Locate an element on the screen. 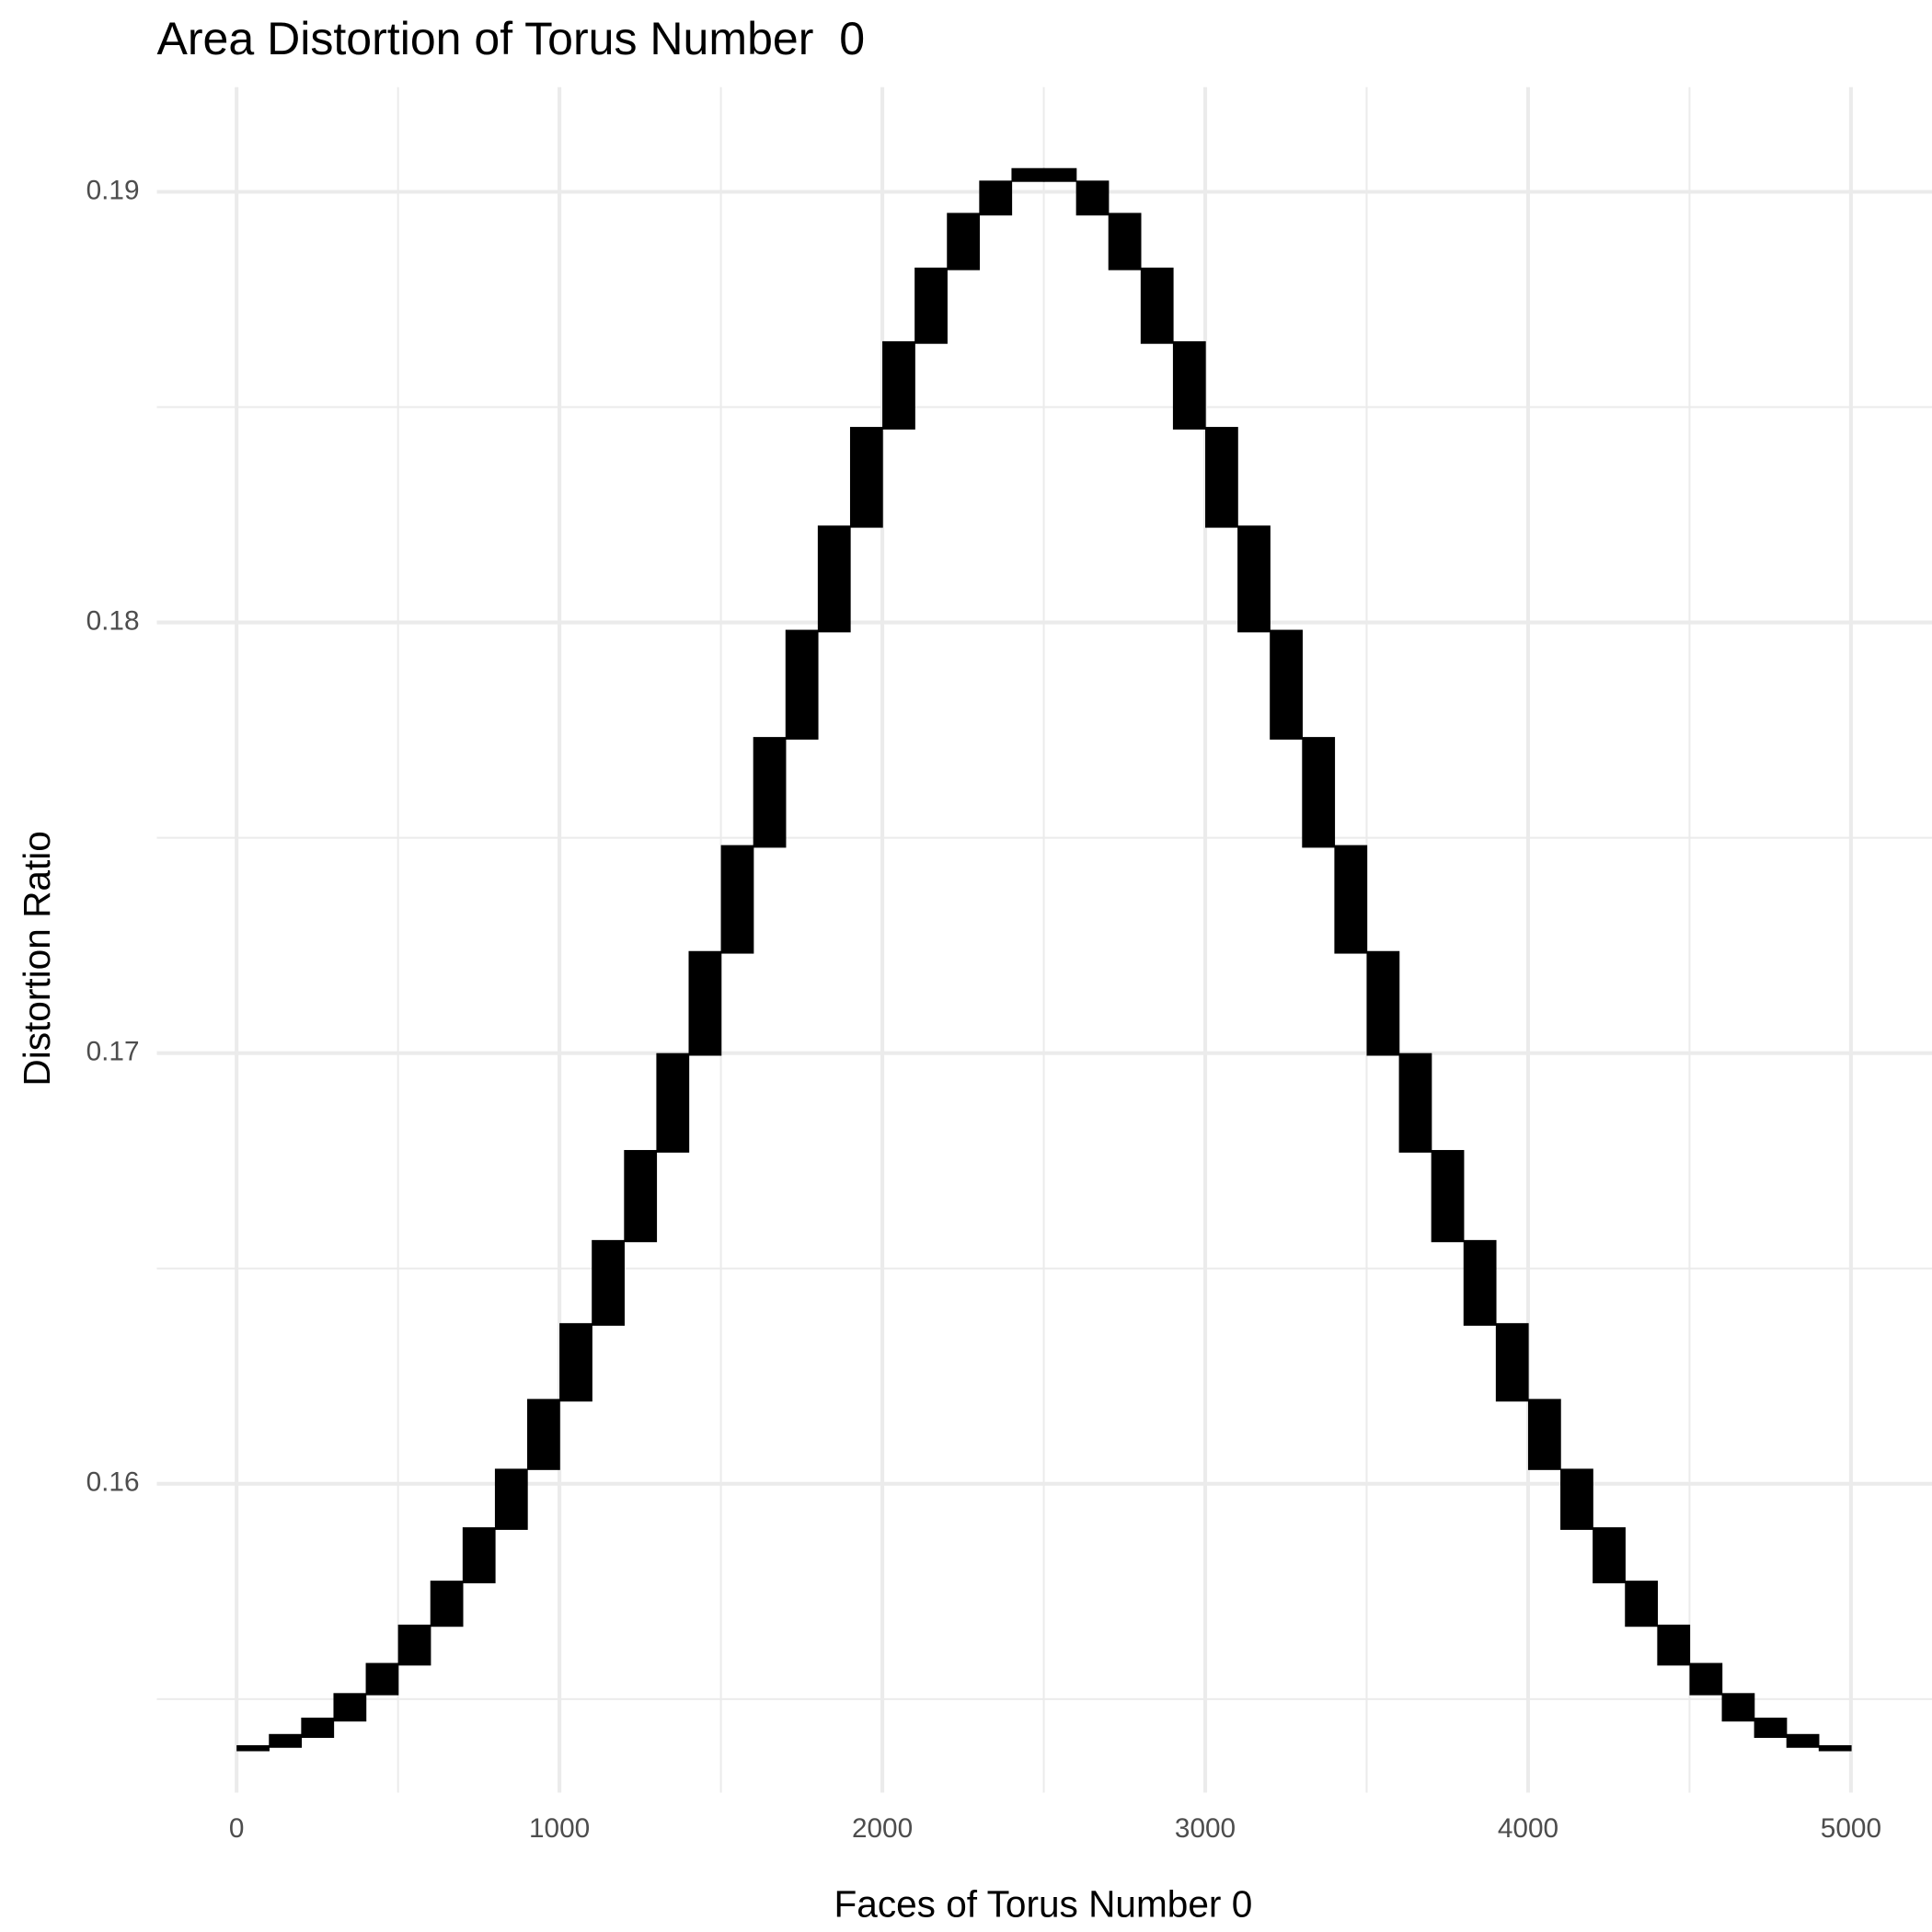 The height and width of the screenshot is (1932, 1932). x-tick-label: 5000 is located at coordinates (1851, 1828).